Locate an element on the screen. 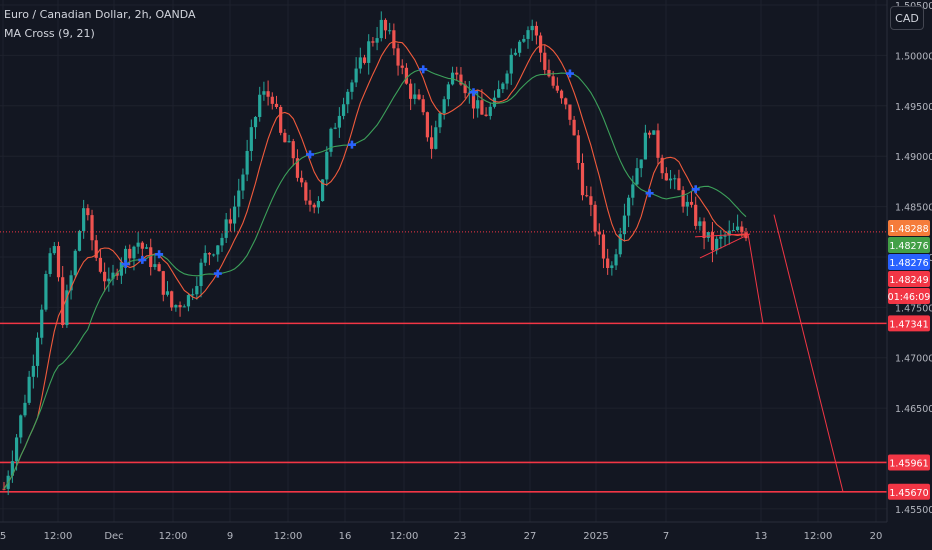 The image size is (932, 550). price-label-text: 1.47341 is located at coordinates (908, 324).